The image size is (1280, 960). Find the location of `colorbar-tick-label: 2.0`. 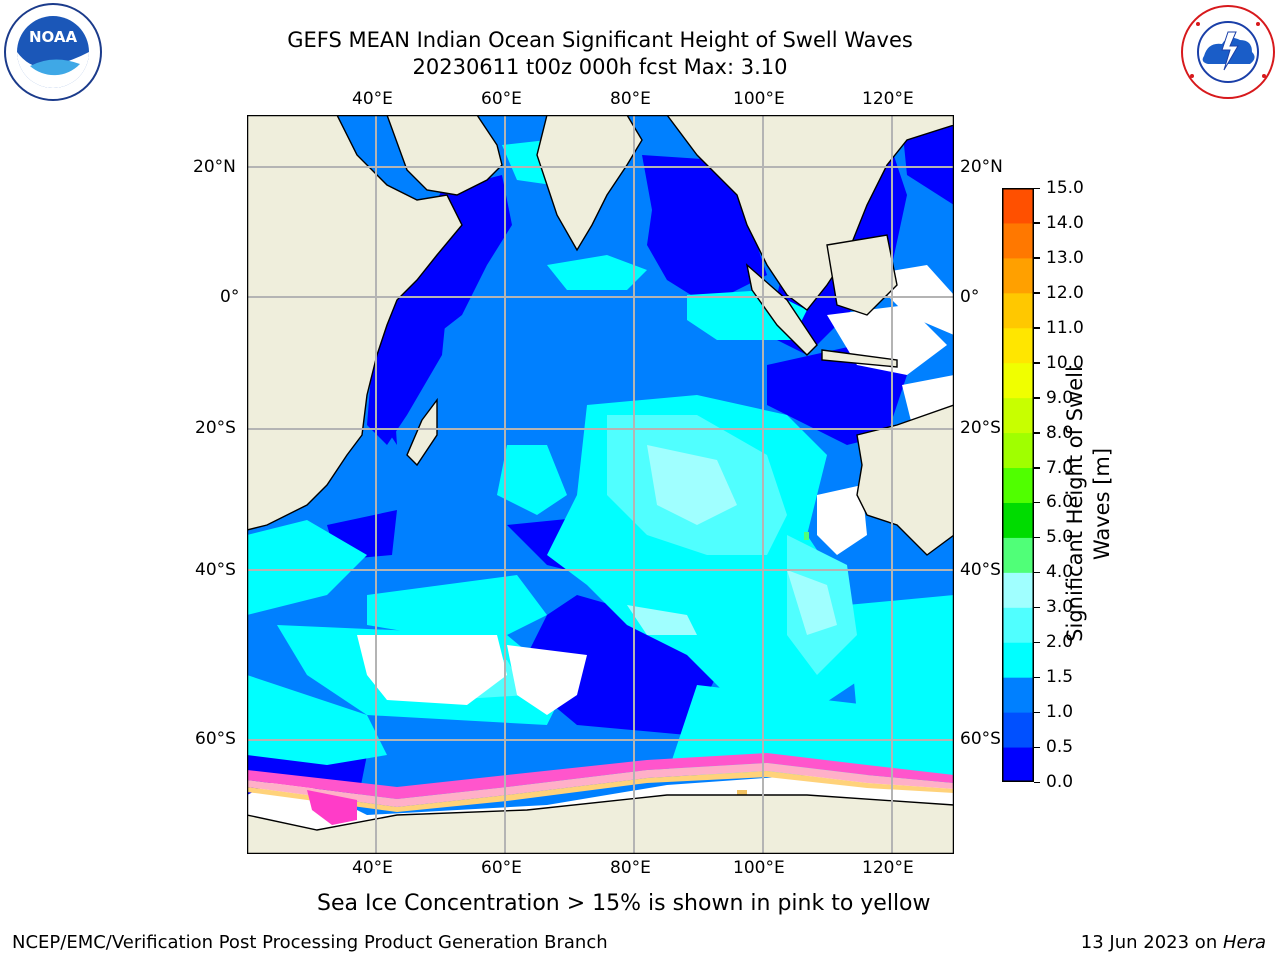

colorbar-tick-label: 2.0 is located at coordinates (1060, 642).